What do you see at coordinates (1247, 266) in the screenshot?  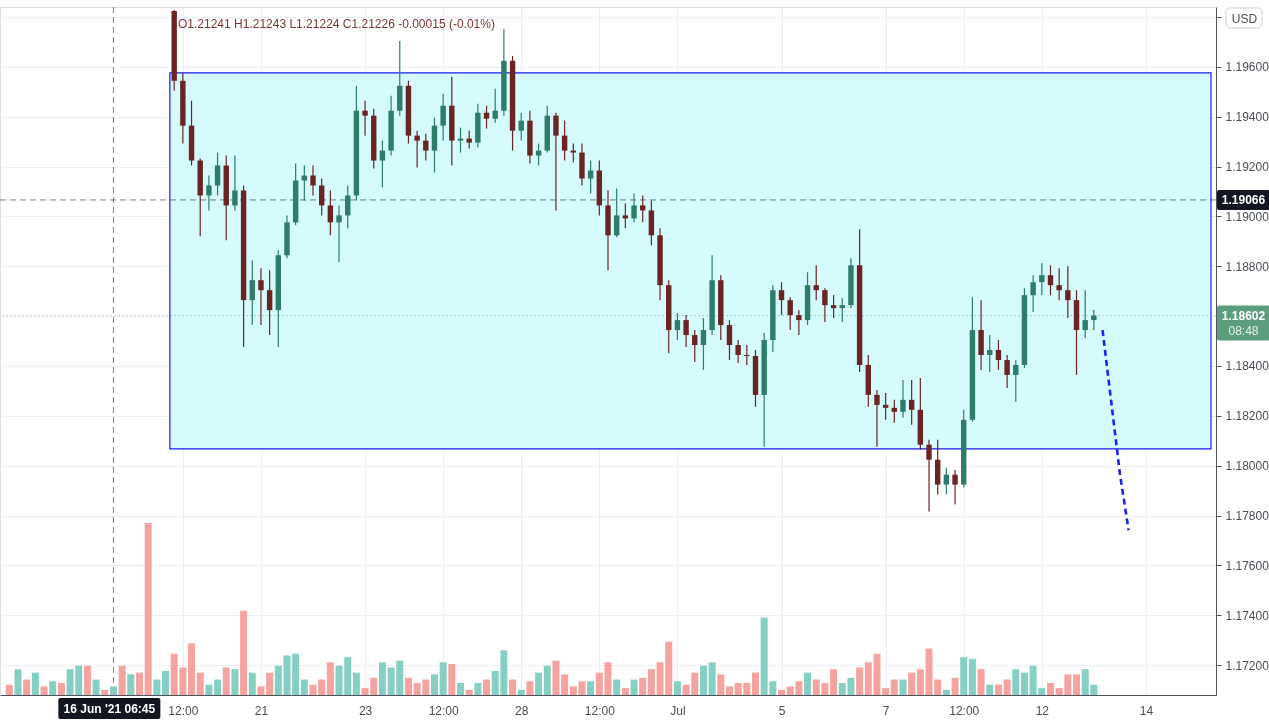 I see `y-tick-label: 1.18800` at bounding box center [1247, 266].